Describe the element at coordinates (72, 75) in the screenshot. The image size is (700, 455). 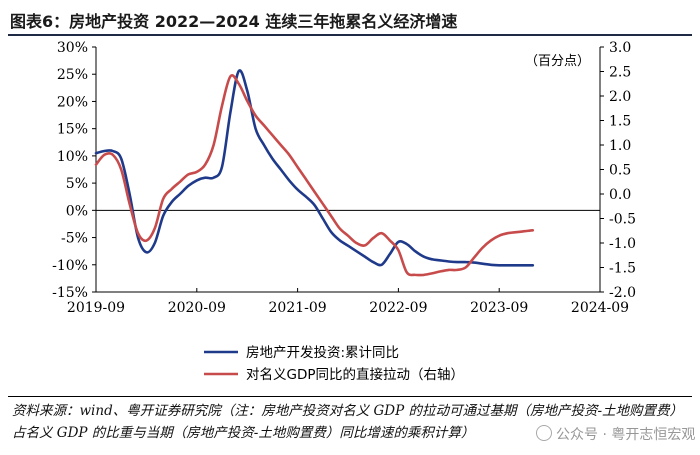
I see `left-tick-label: 25%` at that location.